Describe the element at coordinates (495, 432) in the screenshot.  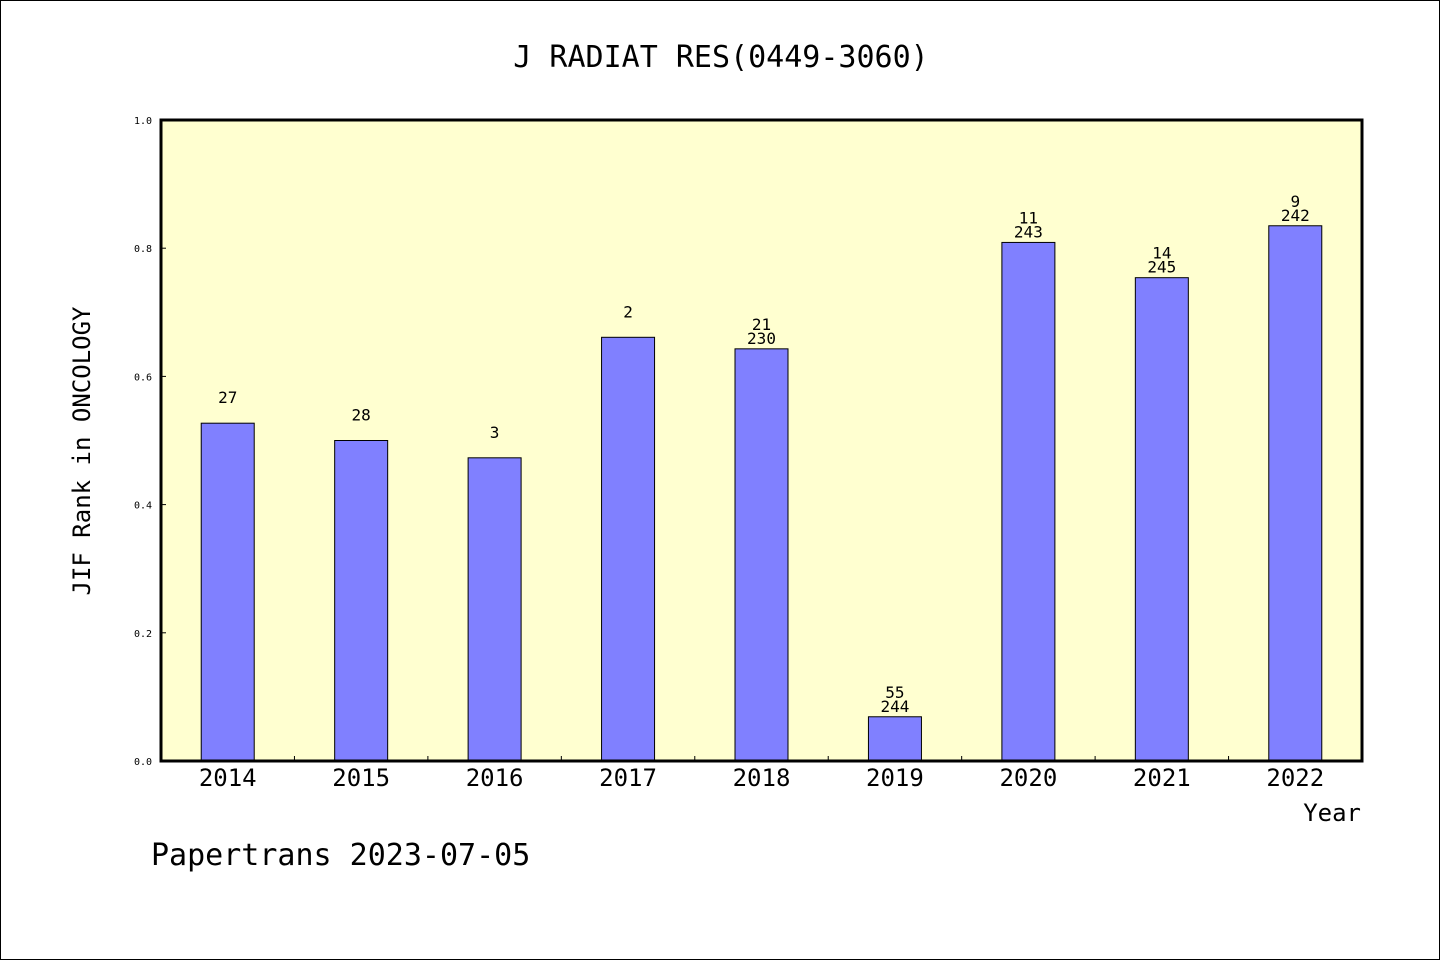
I see `bar-rank-label: 3` at that location.